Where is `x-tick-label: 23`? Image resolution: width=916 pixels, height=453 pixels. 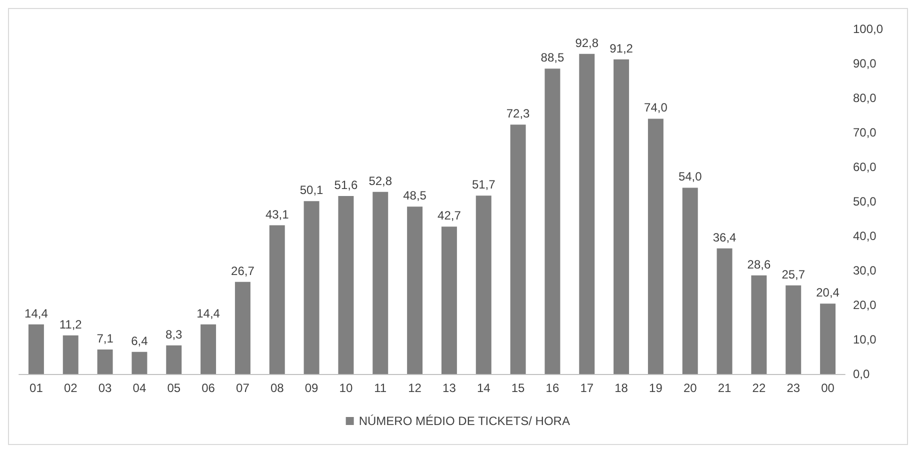
x-tick-label: 23 is located at coordinates (793, 388).